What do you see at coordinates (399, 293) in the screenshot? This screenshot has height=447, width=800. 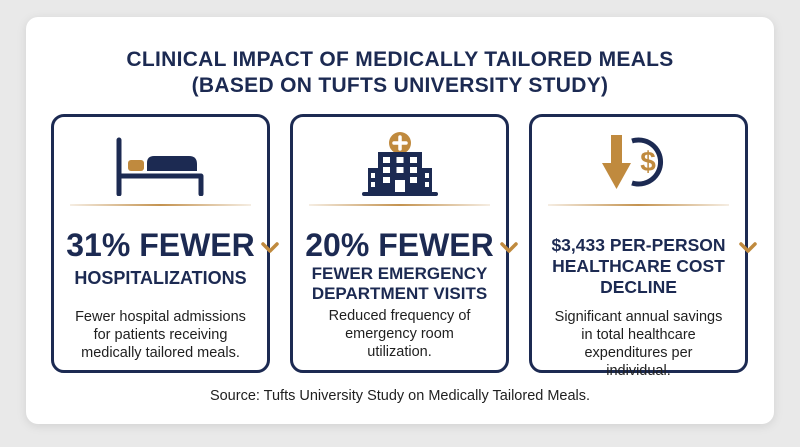 I see `stat-subheadline: DEPARTMENT VISITS` at bounding box center [399, 293].